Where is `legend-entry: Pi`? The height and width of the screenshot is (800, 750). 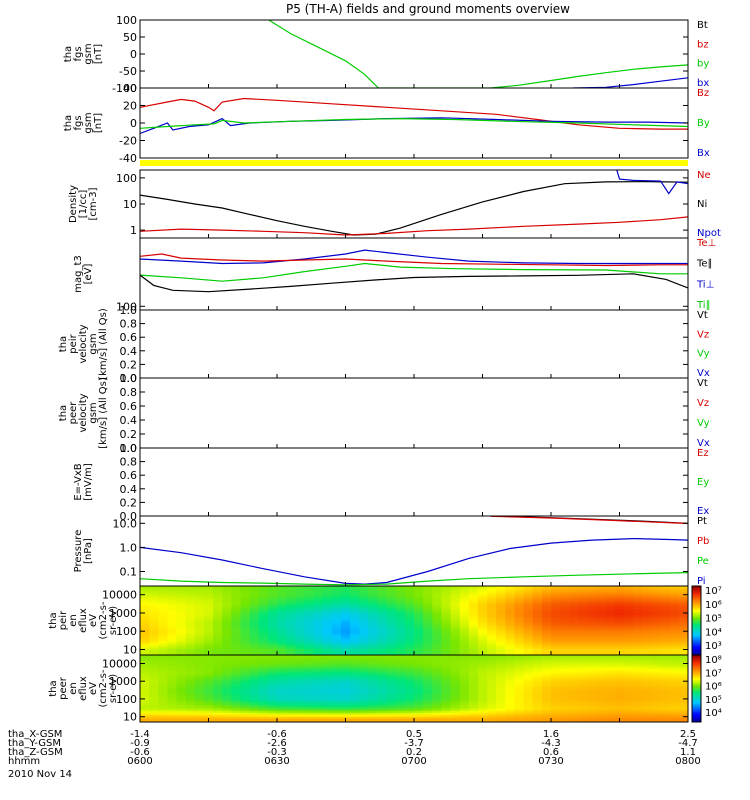 legend-entry: Pi is located at coordinates (701, 581).